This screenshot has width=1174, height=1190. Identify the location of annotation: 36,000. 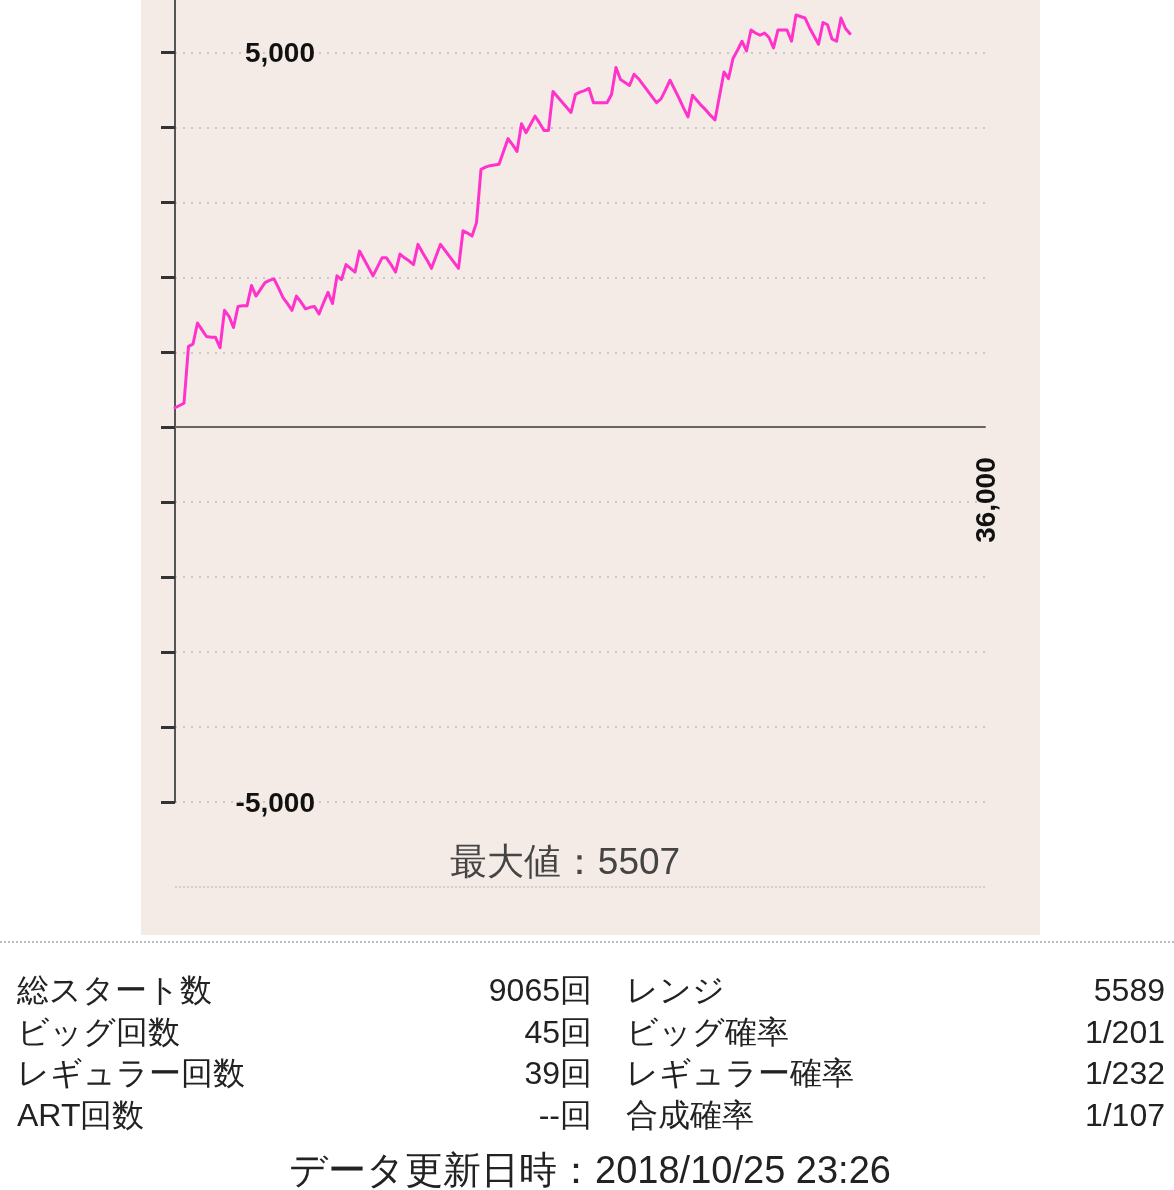
(985, 500).